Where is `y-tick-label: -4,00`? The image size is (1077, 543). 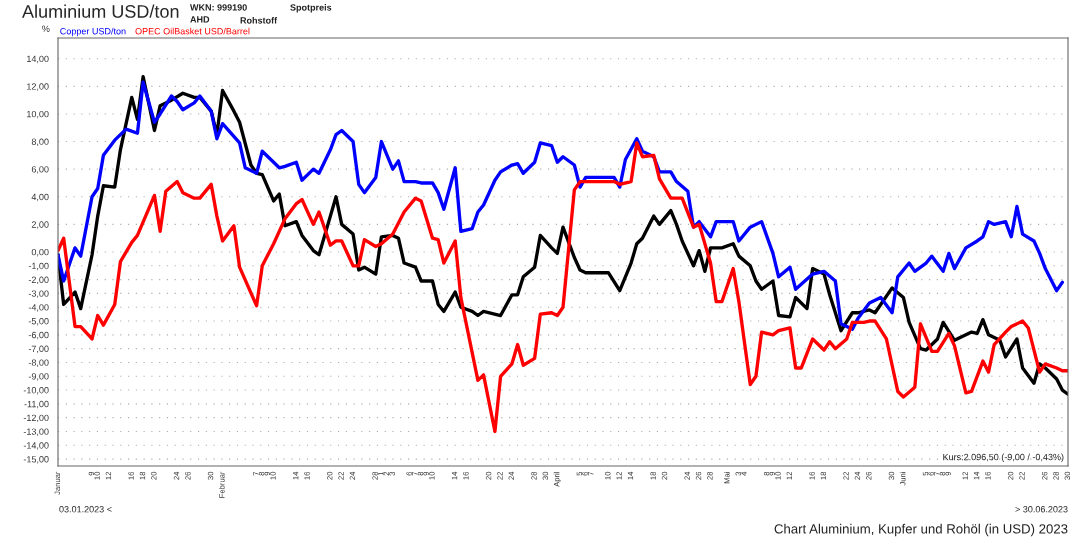
y-tick-label: -4,00 is located at coordinates (38, 308).